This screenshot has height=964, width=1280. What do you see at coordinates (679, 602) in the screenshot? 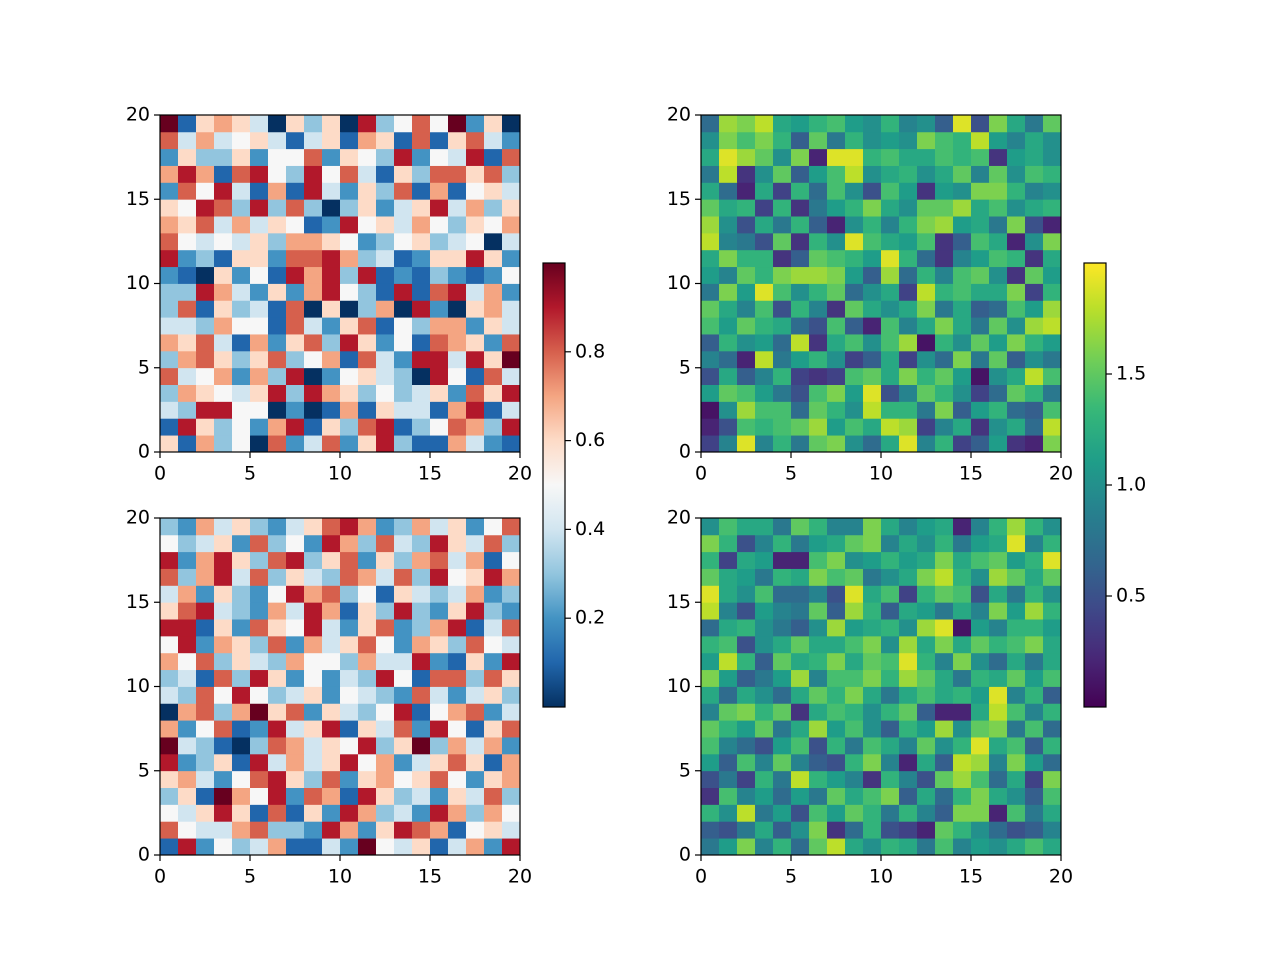
I see `y-tick-label: 15` at bounding box center [679, 602].